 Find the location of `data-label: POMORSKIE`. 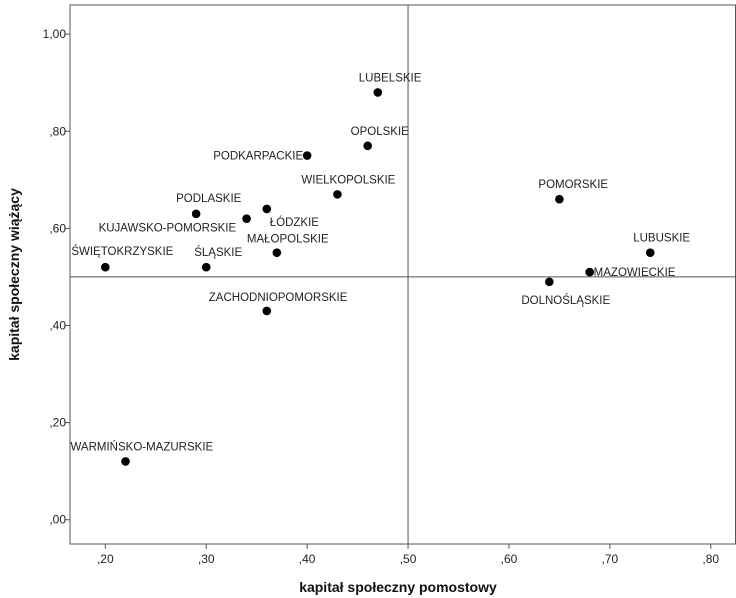

data-label: POMORSKIE is located at coordinates (573, 185).